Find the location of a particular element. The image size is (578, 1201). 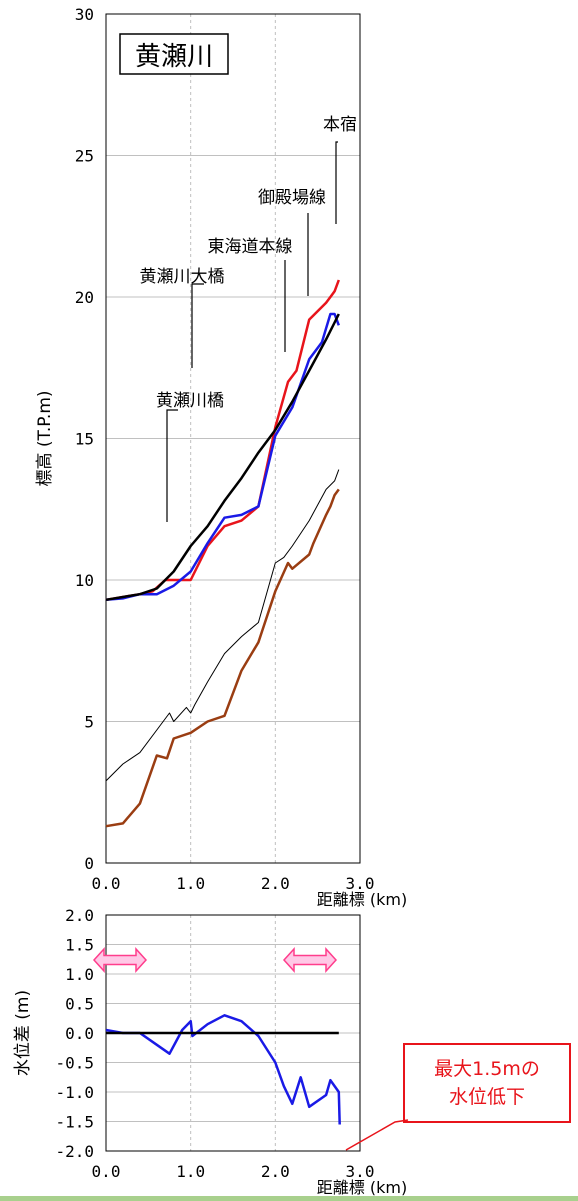

annotation-label: 黄瀬川橋 is located at coordinates (190, 401).